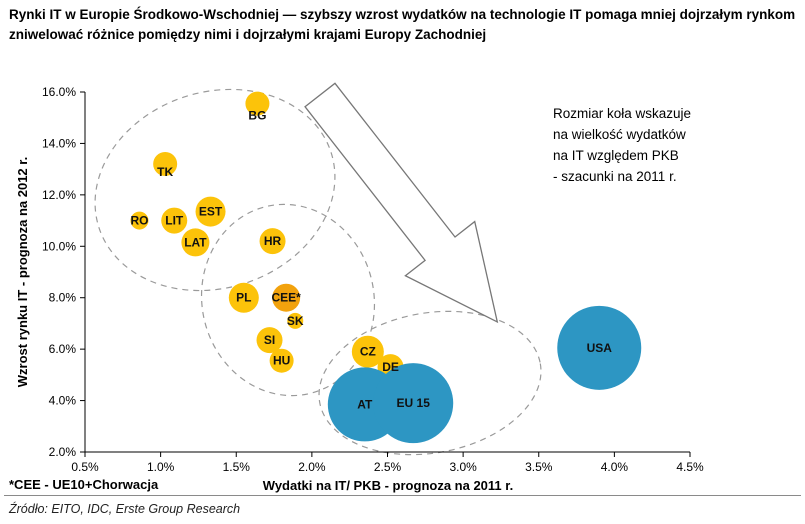 This screenshot has height=524, width=805. What do you see at coordinates (59, 92) in the screenshot?
I see `y-tick-label: 16.0%` at bounding box center [59, 92].